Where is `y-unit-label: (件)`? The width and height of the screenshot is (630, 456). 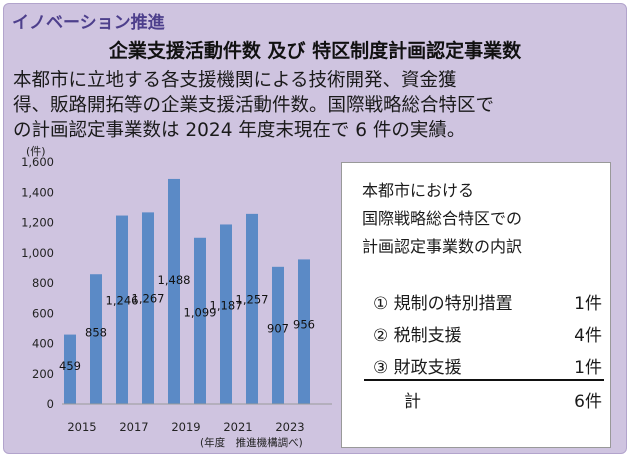 y-unit-label: (件) is located at coordinates (36, 151).